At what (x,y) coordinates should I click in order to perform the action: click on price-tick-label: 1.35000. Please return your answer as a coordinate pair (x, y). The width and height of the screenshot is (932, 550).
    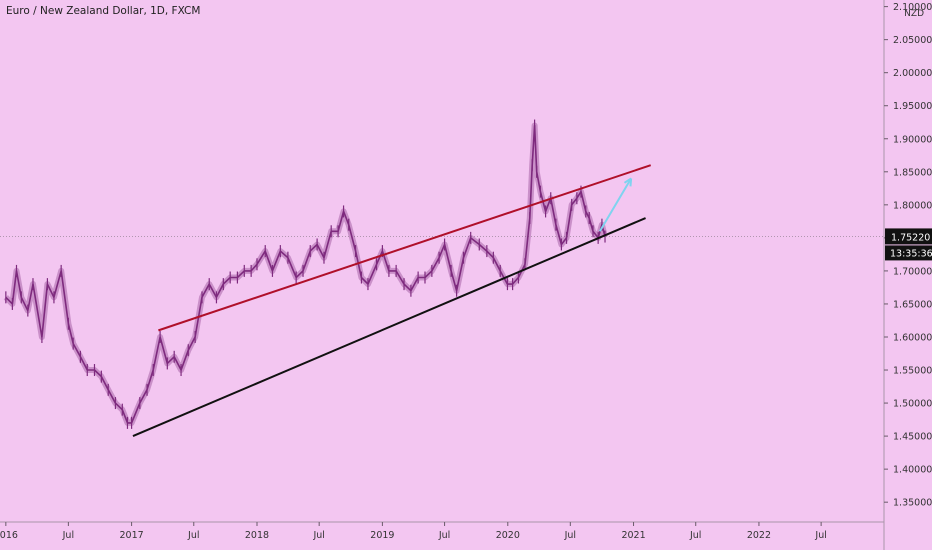
    Looking at the image, I should click on (912, 503).